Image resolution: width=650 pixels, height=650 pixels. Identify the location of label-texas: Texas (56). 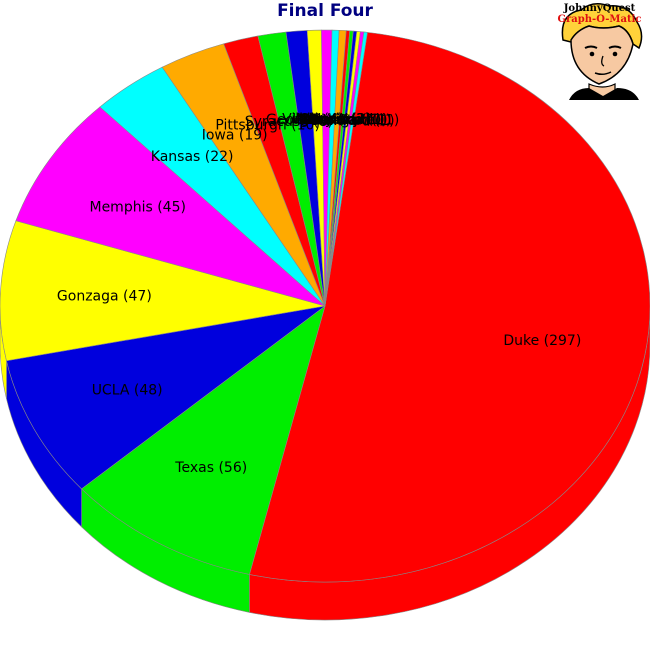
(210, 468).